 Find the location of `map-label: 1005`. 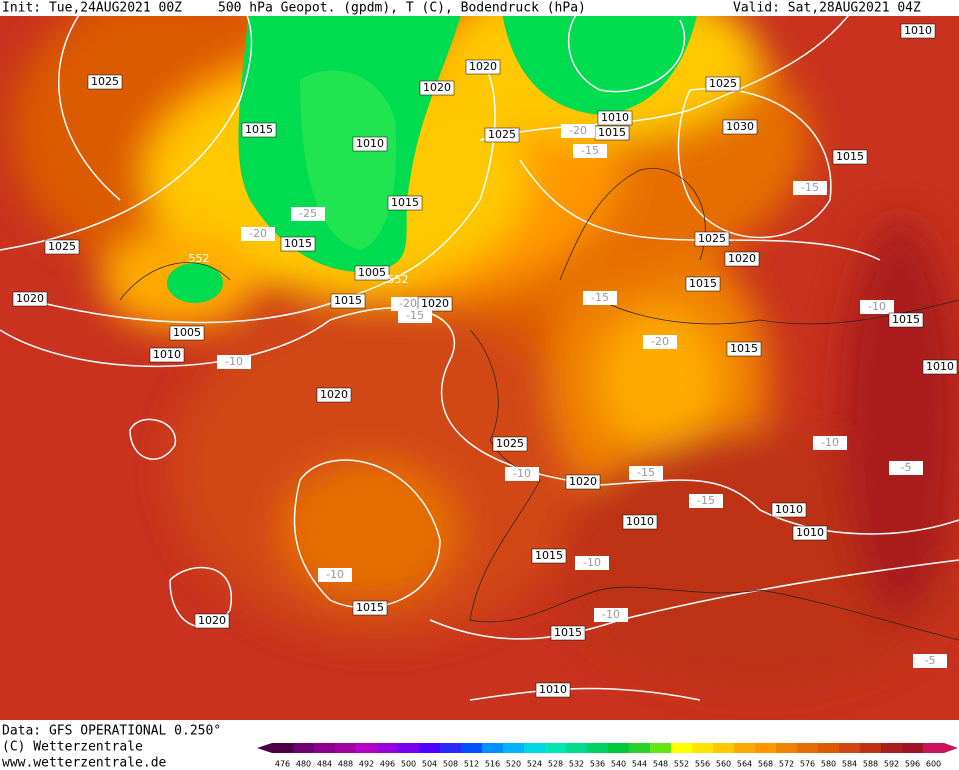

map-label: 1005 is located at coordinates (187, 333).